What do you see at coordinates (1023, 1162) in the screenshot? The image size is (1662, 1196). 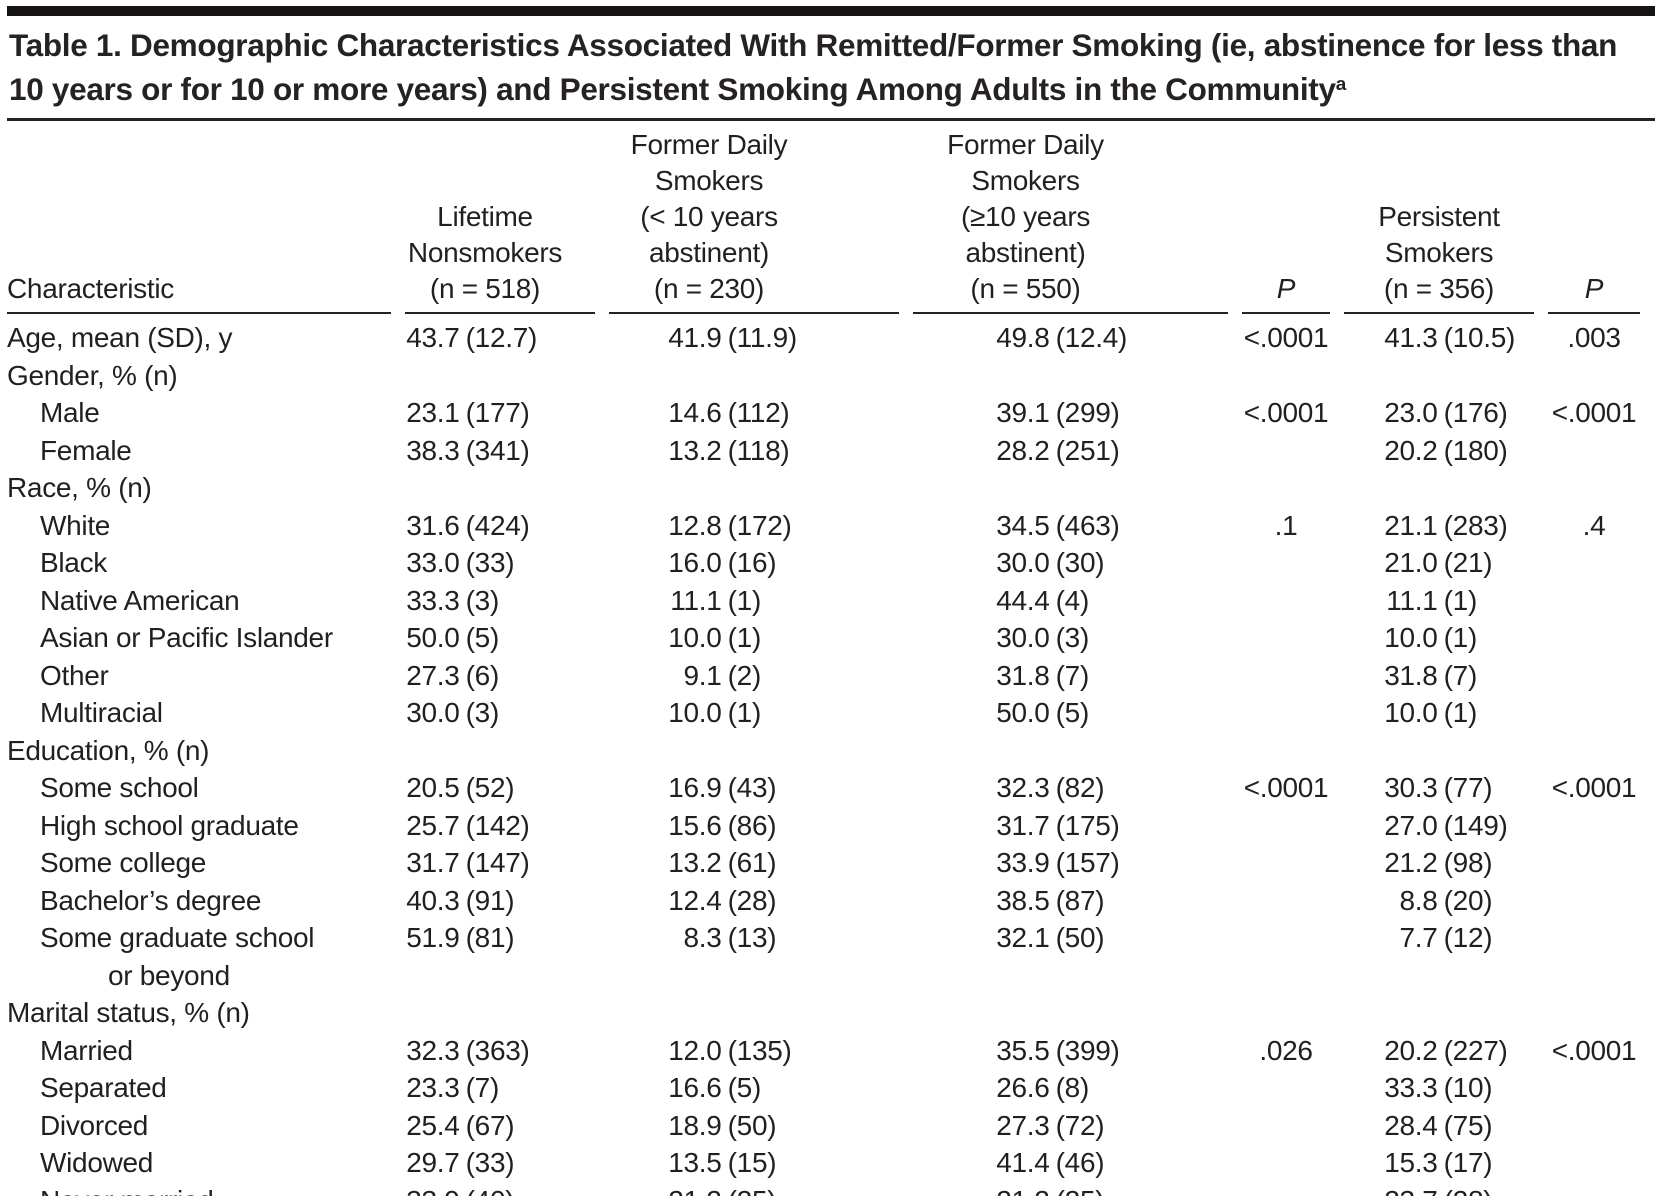 I see `percent-value: 41.4` at bounding box center [1023, 1162].